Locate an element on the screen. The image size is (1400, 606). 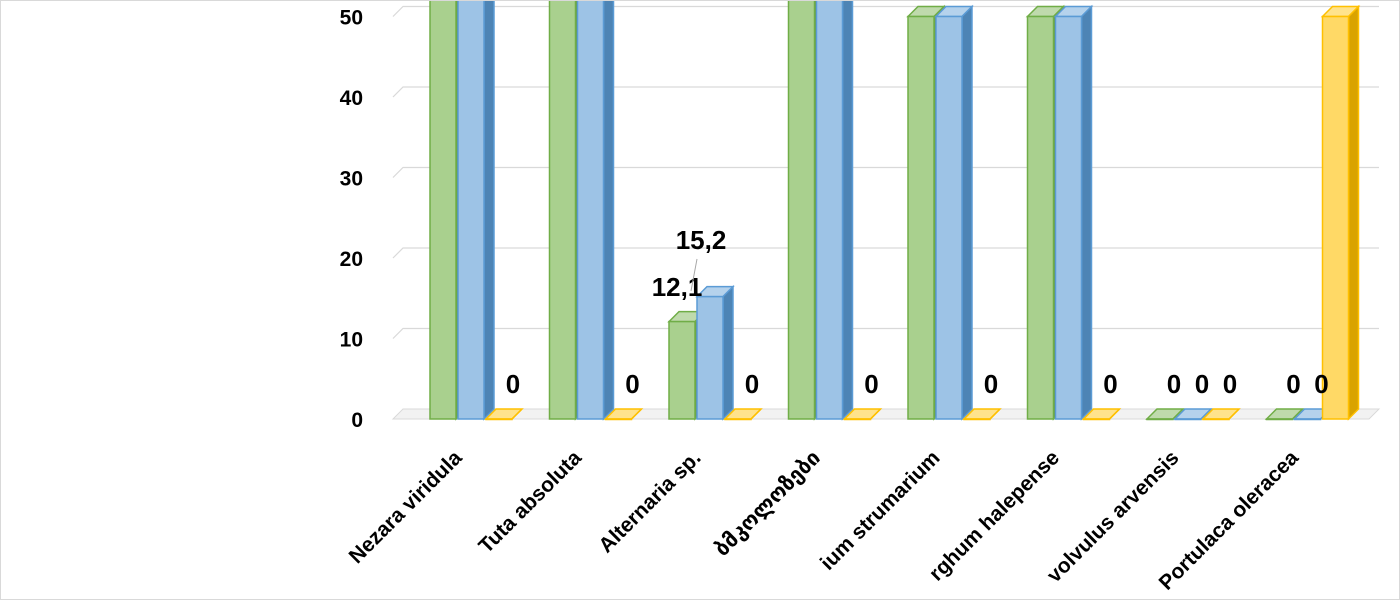
category-label: volvulus arvensis is located at coordinates (1113, 516).